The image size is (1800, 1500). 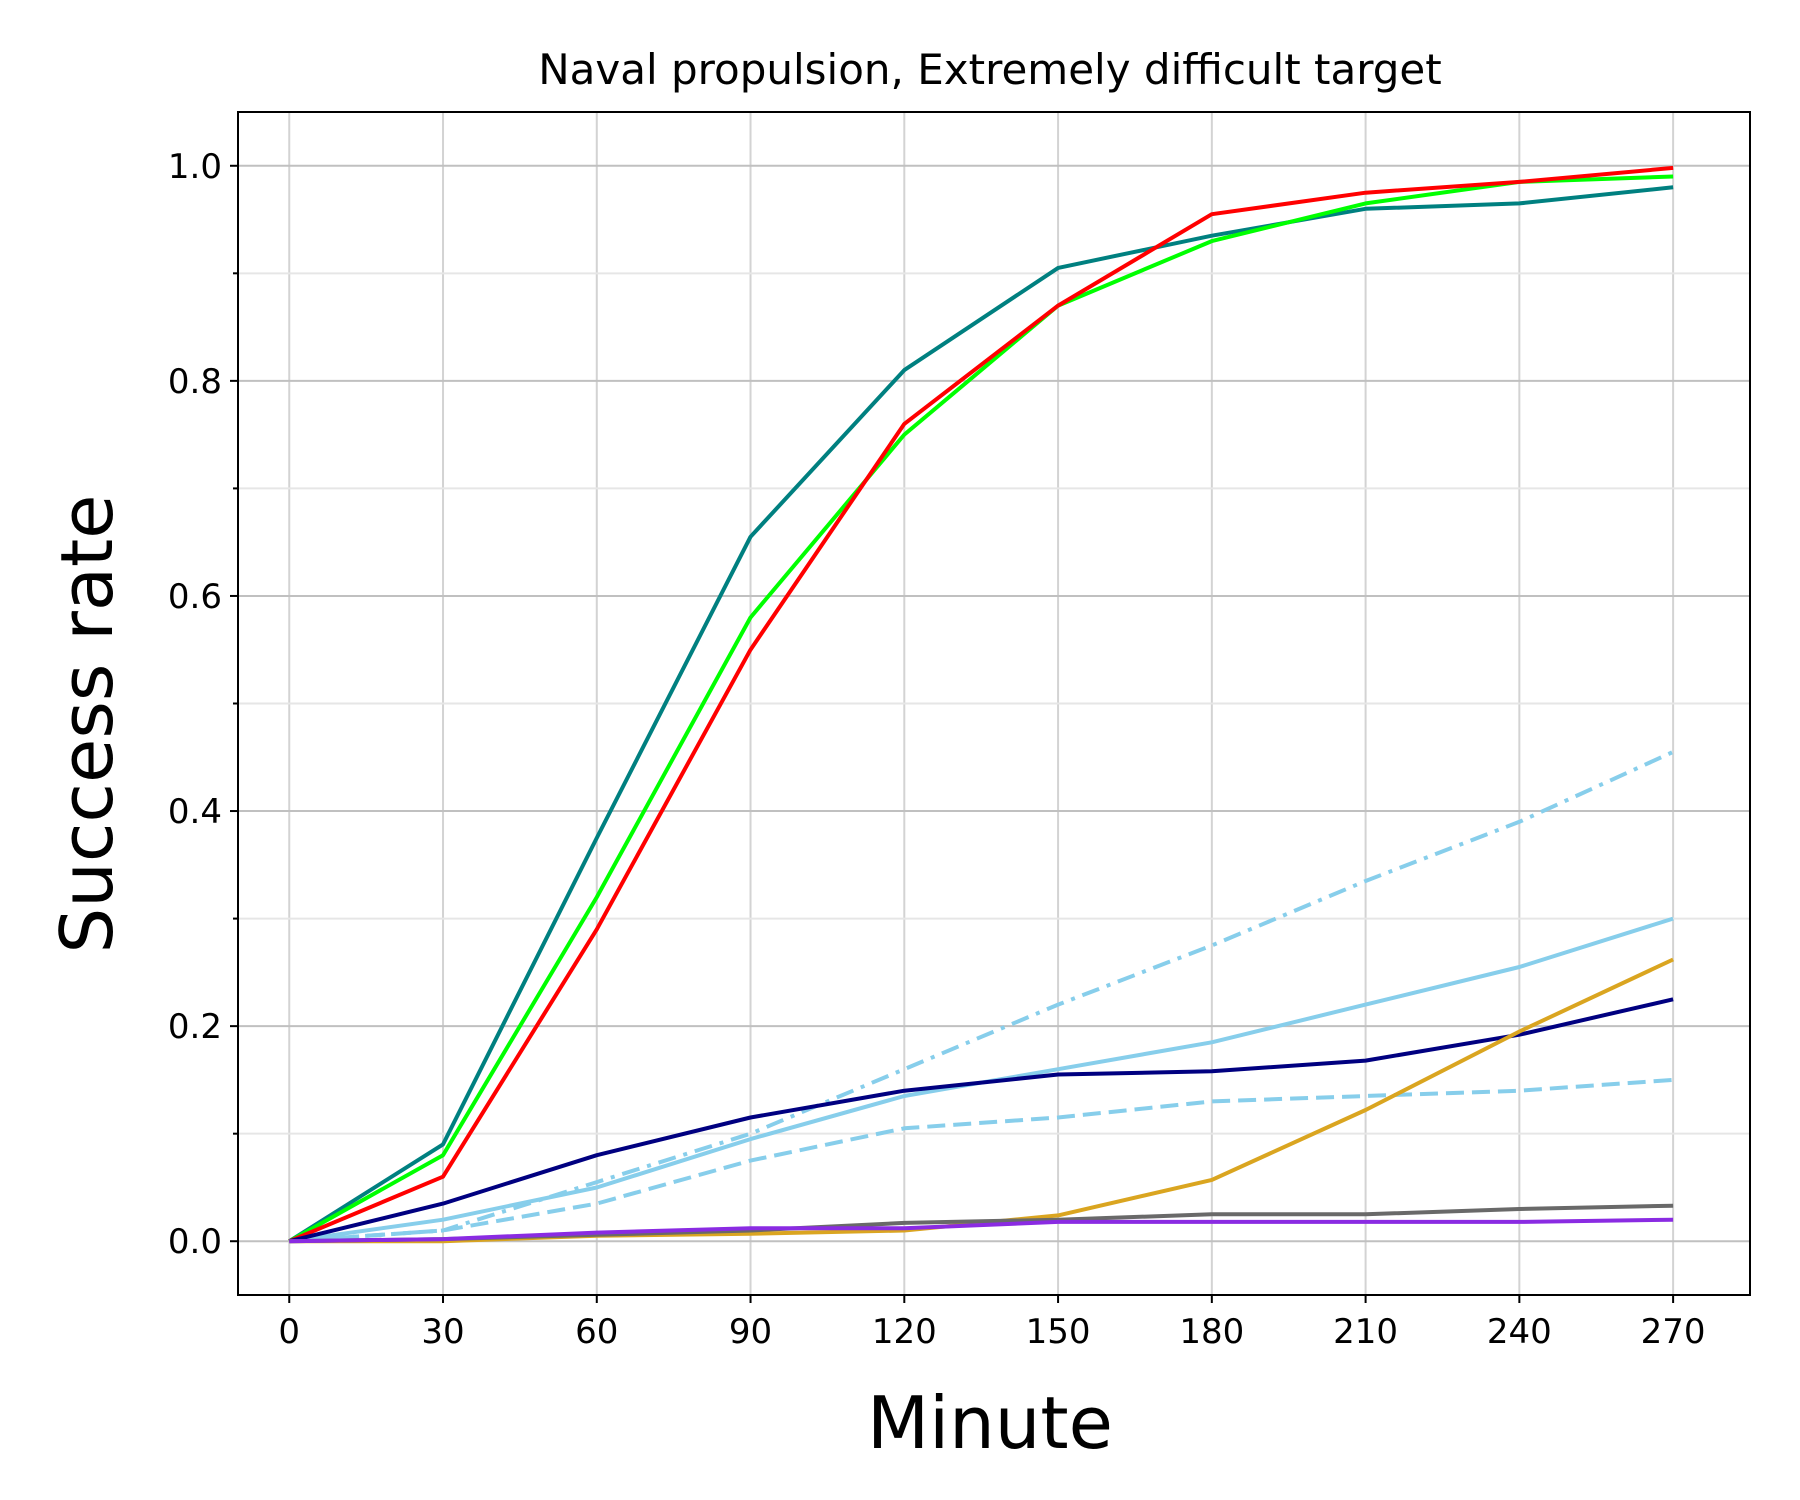 What do you see at coordinates (990, 1423) in the screenshot?
I see `x-axis-label: Minute` at bounding box center [990, 1423].